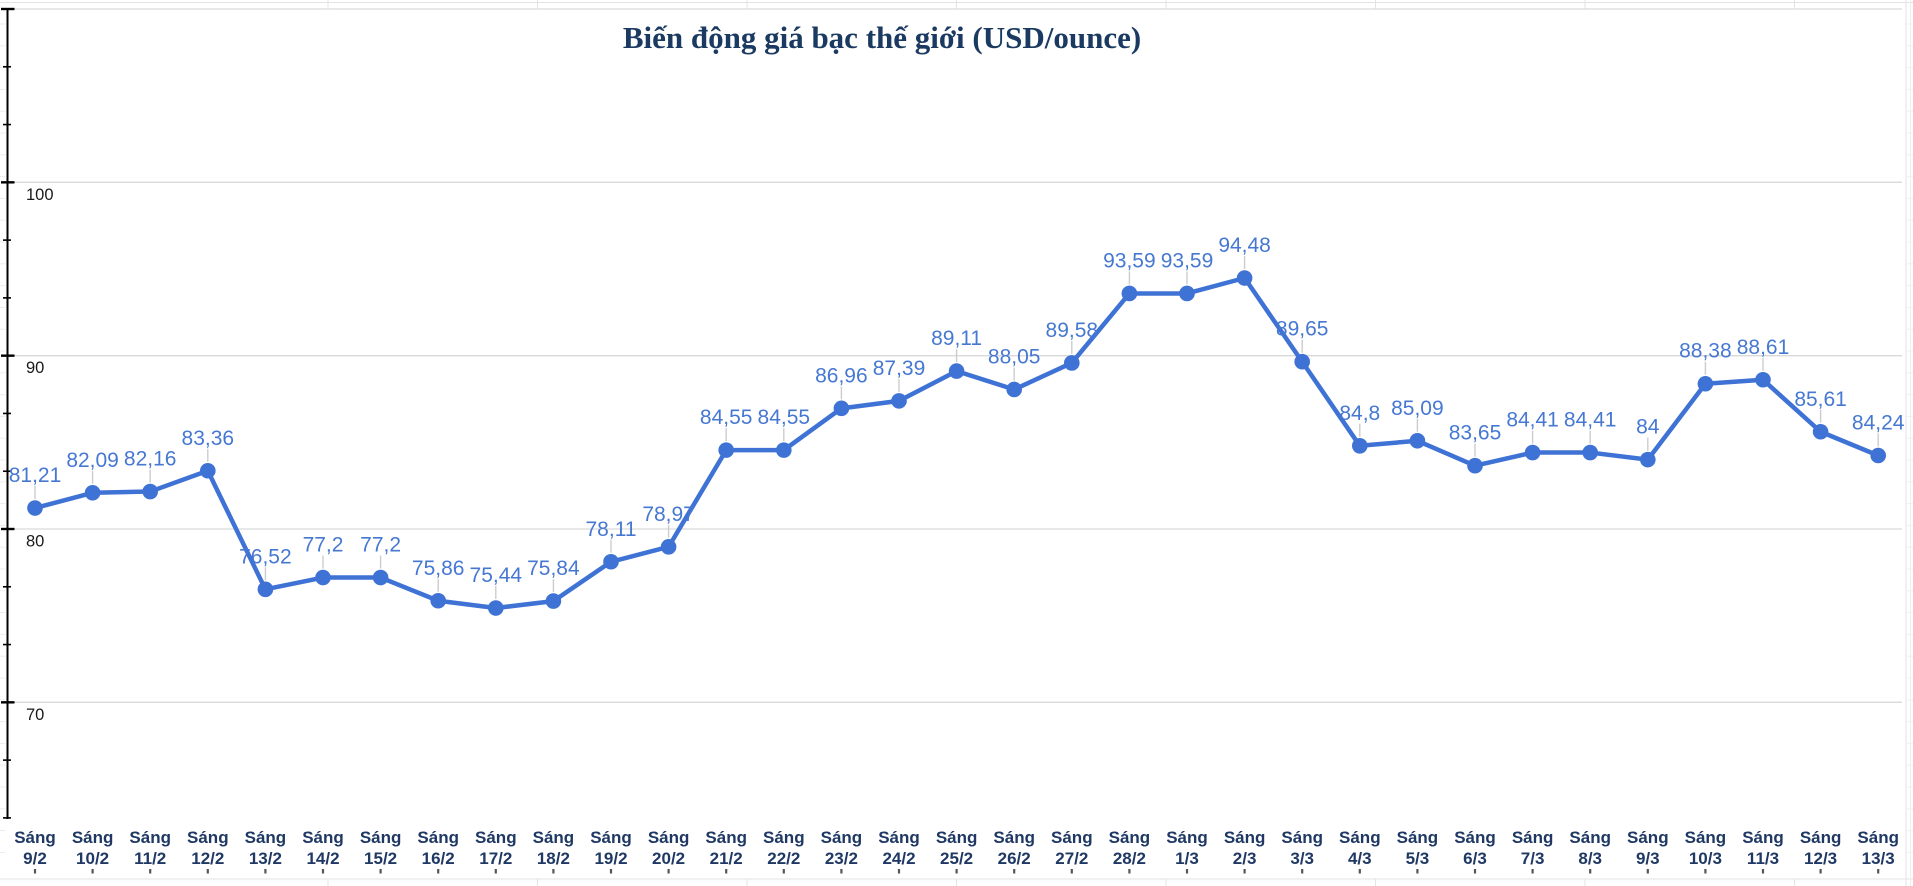 This screenshot has height=886, width=1913. Describe the element at coordinates (553, 568) in the screenshot. I see `data-label: 75,84` at that location.